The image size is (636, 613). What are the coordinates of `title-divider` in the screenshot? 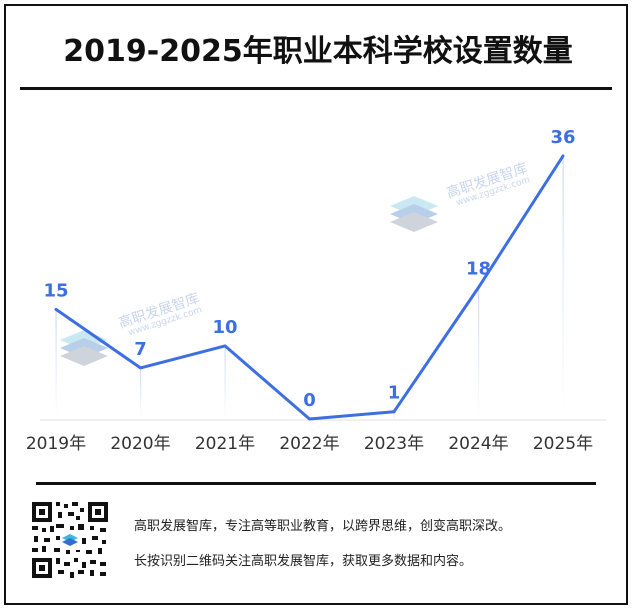 It's located at (316, 88).